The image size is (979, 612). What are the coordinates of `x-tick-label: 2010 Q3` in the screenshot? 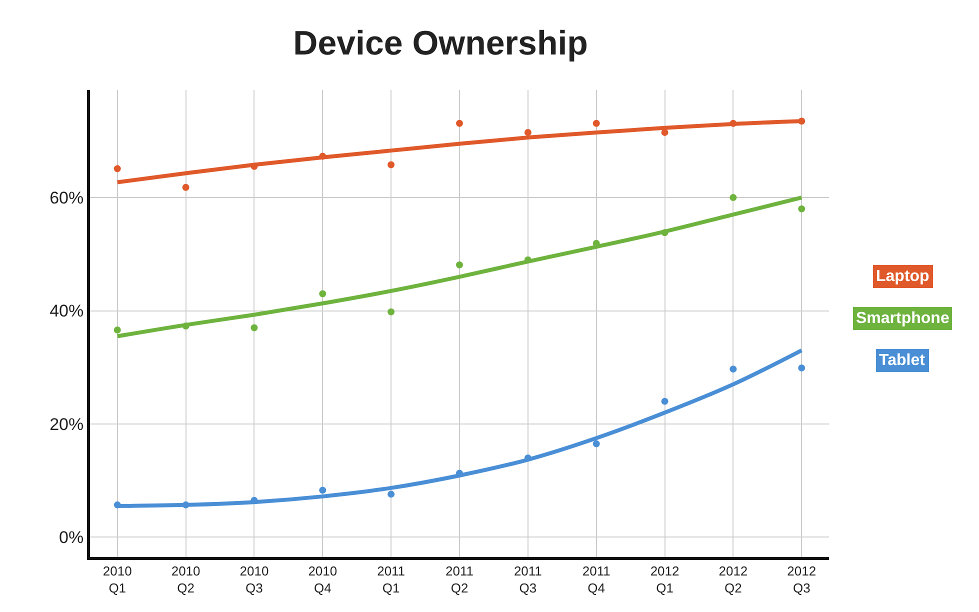 It's located at (254, 580).